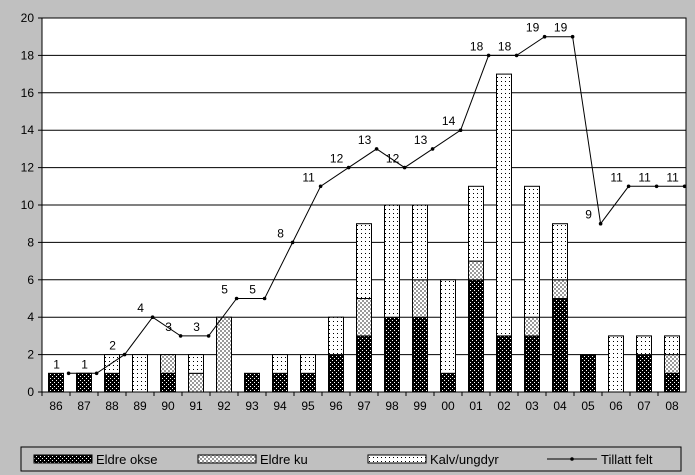 The image size is (695, 475). Describe the element at coordinates (644, 406) in the screenshot. I see `x-tick-label: 07` at that location.